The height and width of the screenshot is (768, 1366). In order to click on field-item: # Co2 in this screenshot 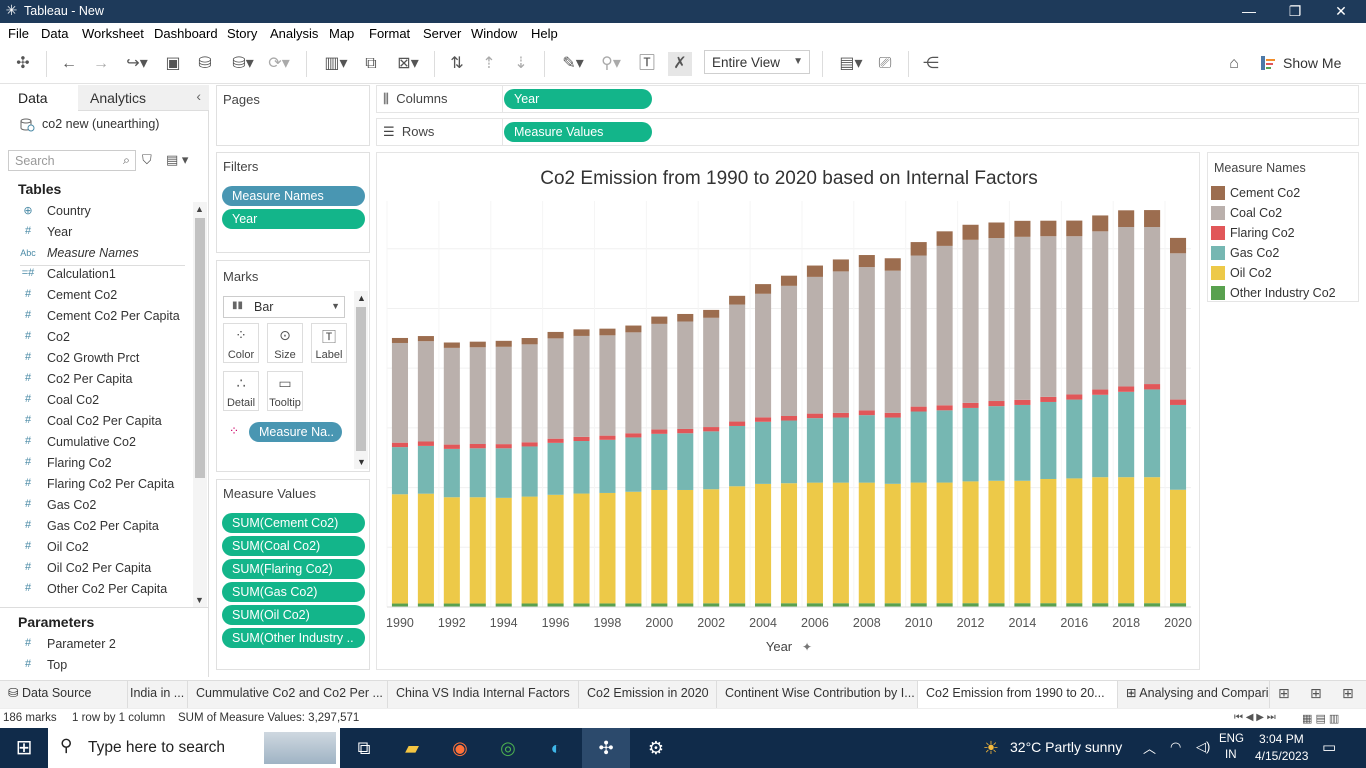, I will do `click(105, 338)`.